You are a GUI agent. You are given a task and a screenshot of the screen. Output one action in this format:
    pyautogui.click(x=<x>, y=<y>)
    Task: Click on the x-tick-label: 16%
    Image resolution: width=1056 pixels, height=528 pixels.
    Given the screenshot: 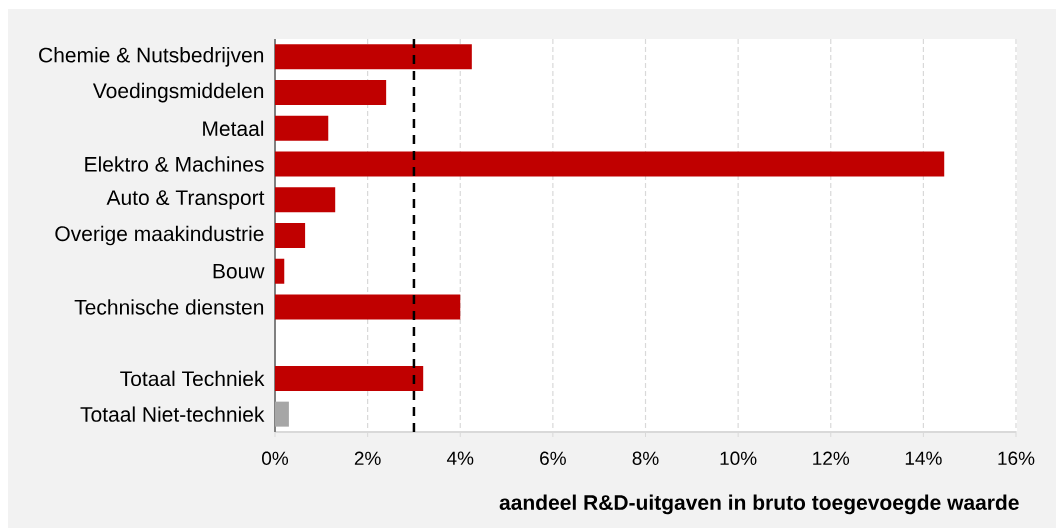 What is the action you would take?
    pyautogui.click(x=1016, y=458)
    